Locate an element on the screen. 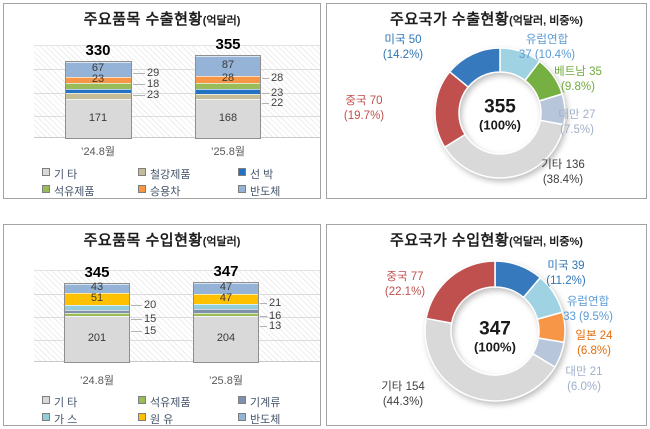 This screenshot has height=429, width=650. donut-label-line: (6.8%) is located at coordinates (594, 351).